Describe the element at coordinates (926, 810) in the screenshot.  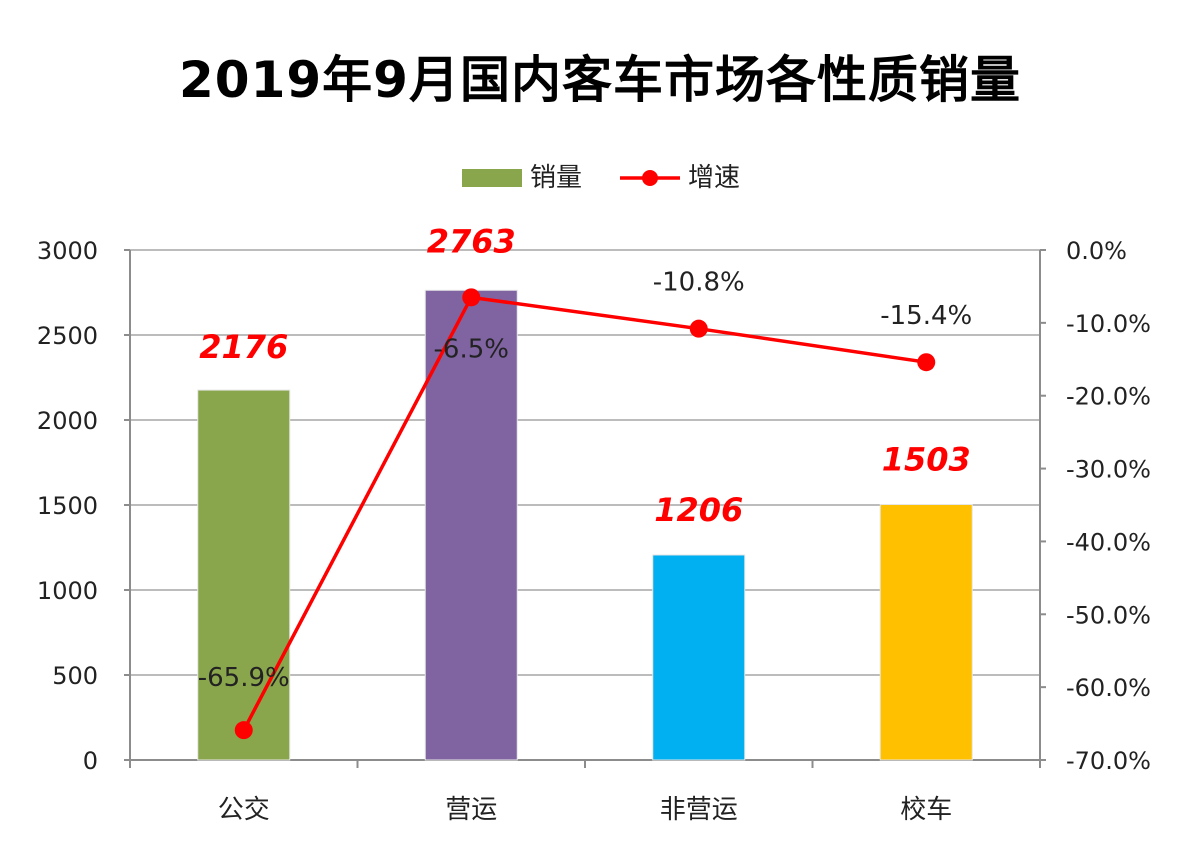
I see `x-tick-label: 校车` at that location.